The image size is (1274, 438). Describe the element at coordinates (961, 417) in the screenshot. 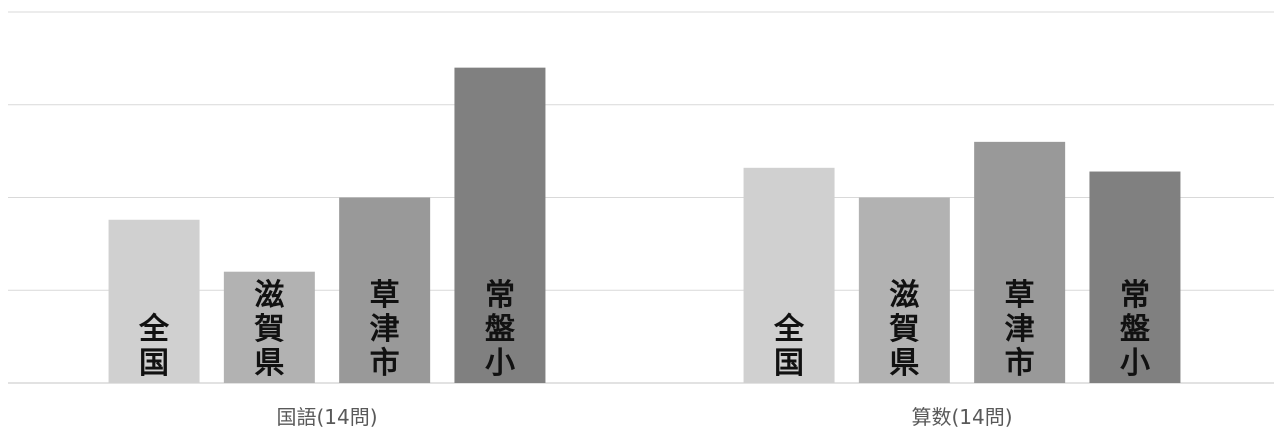

I see `category-label: 算数(14問)` at that location.